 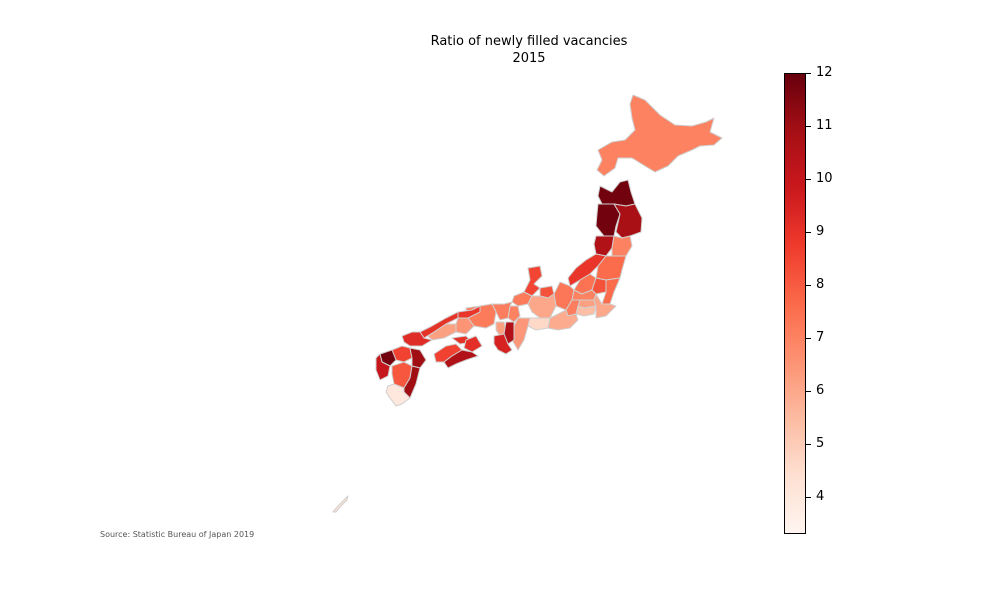 I want to click on region-miyagi, so click(x=622, y=246).